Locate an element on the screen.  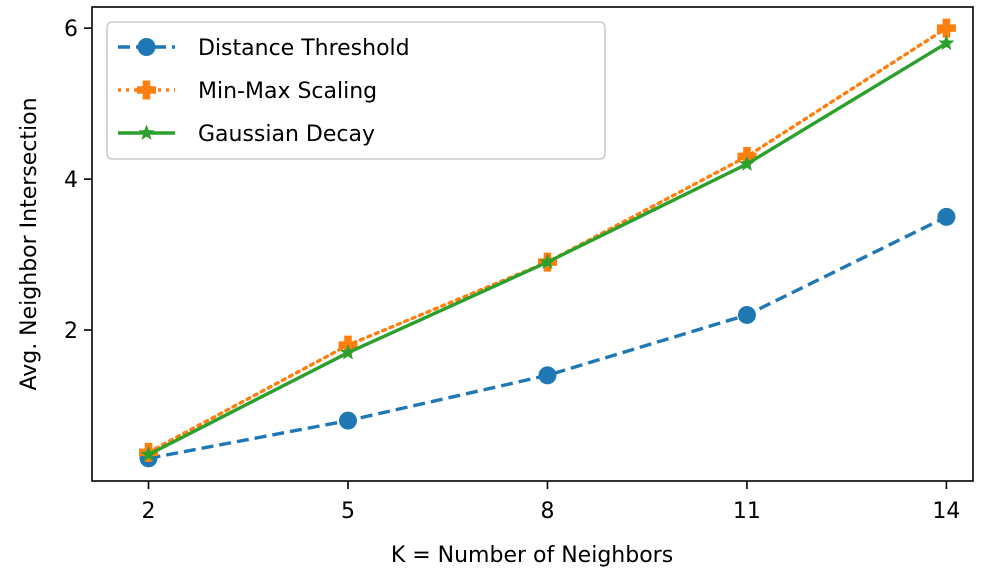
x-axis-ticks: 2 5 8 11 14 is located at coordinates (551, 502).